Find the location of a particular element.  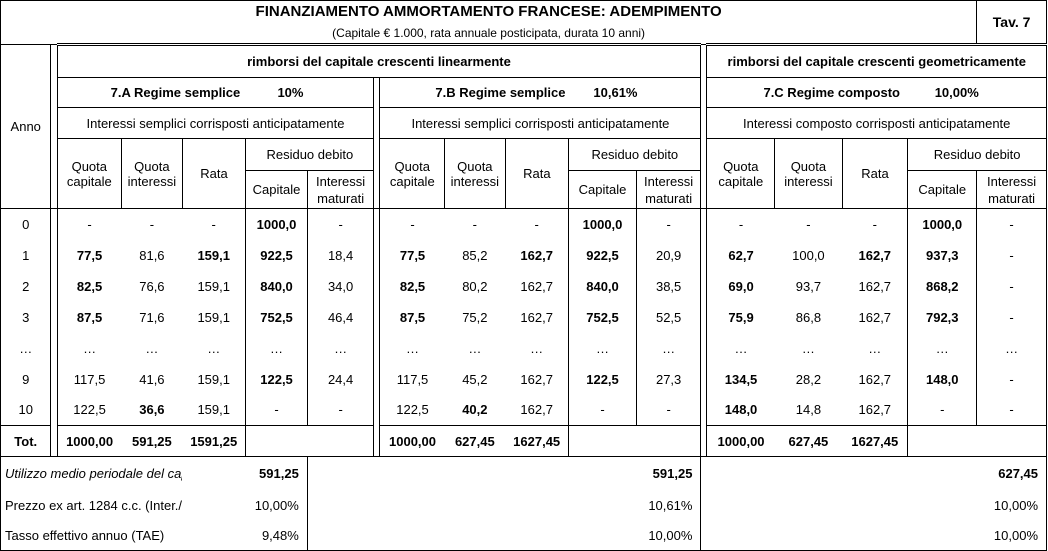

cell-c-rata: - is located at coordinates (874, 224).